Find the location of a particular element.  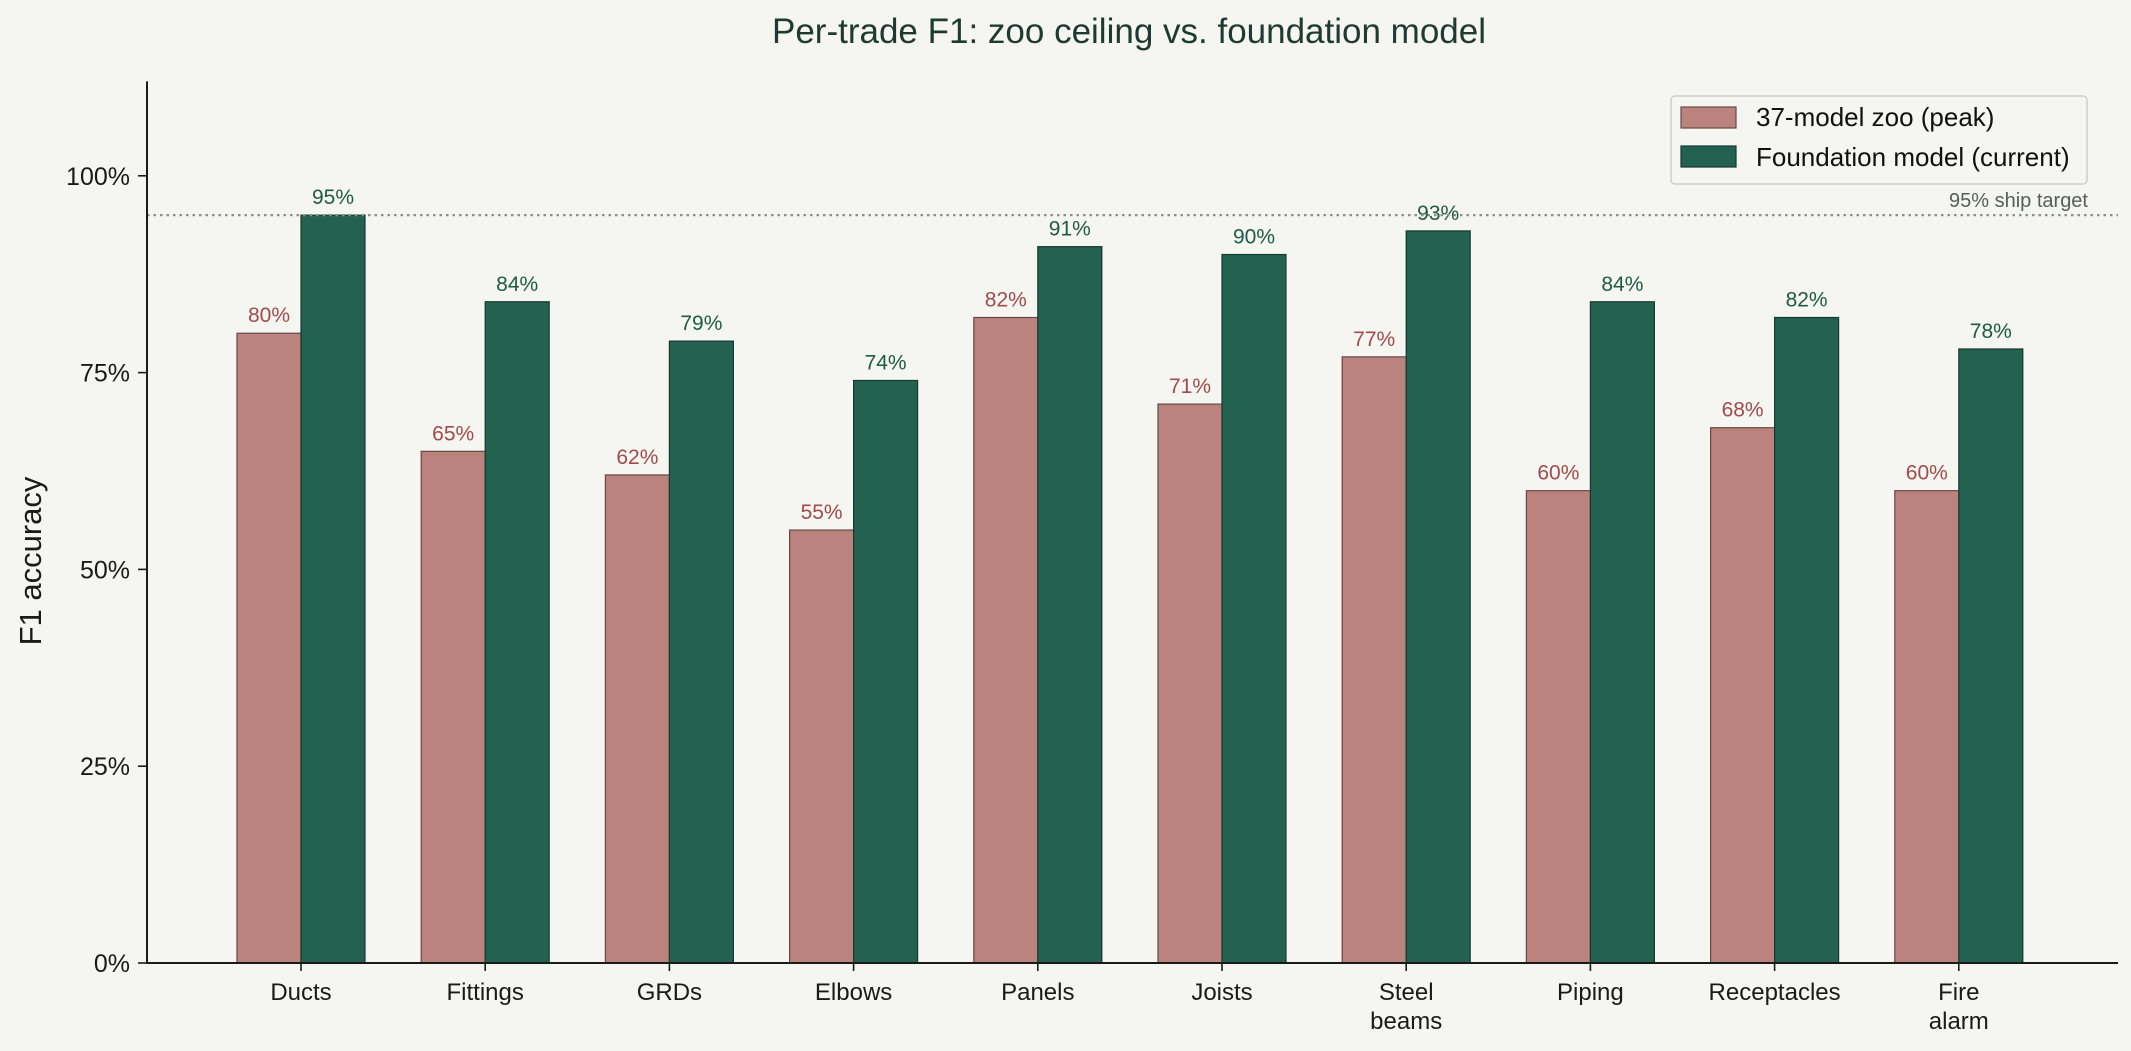

data-label-foundation: 78% is located at coordinates (1991, 331).